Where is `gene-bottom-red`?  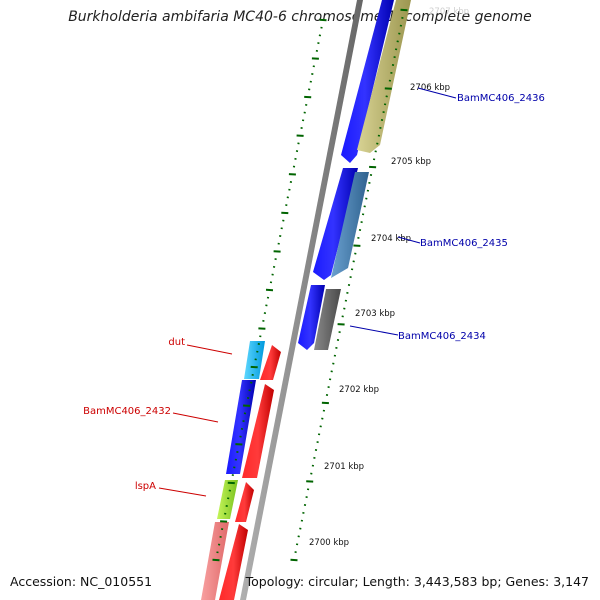
gene-bottom-red is located at coordinates (233, 562).